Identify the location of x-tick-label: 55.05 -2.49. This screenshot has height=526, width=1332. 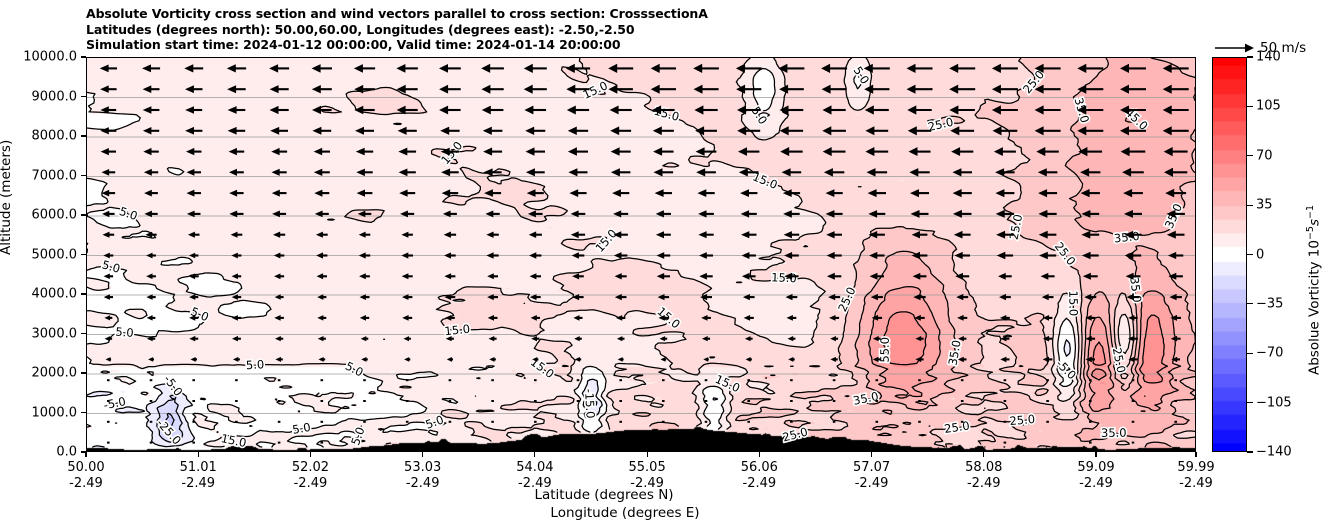
(647, 475).